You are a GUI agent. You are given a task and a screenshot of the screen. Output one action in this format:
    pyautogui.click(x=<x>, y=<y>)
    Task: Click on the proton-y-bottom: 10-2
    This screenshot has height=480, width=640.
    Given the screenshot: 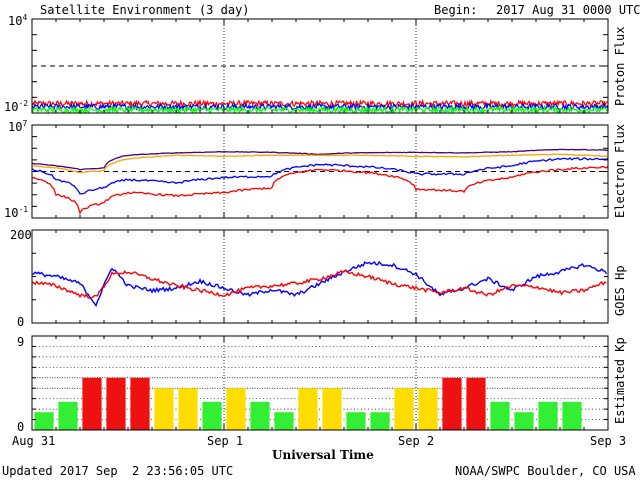 What is the action you would take?
    pyautogui.click(x=16, y=106)
    